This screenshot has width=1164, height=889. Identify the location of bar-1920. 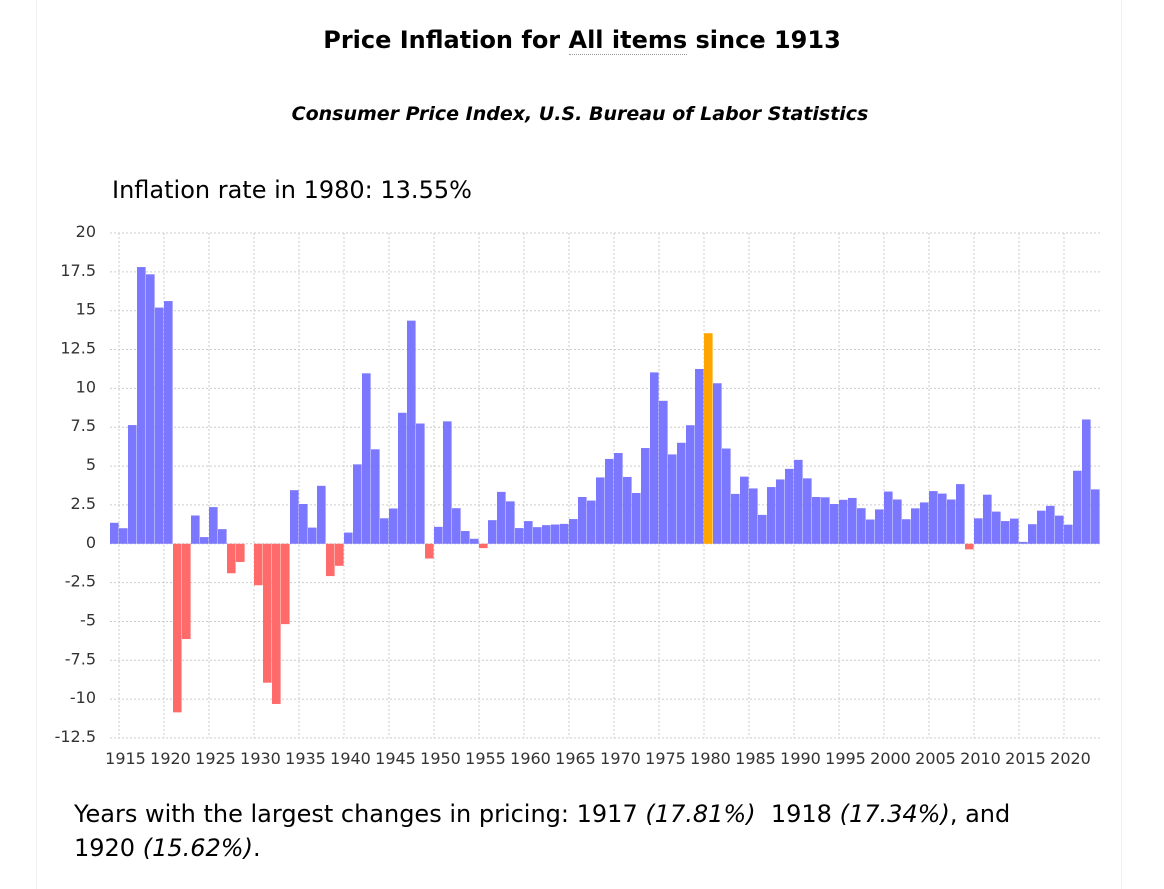
(168, 422).